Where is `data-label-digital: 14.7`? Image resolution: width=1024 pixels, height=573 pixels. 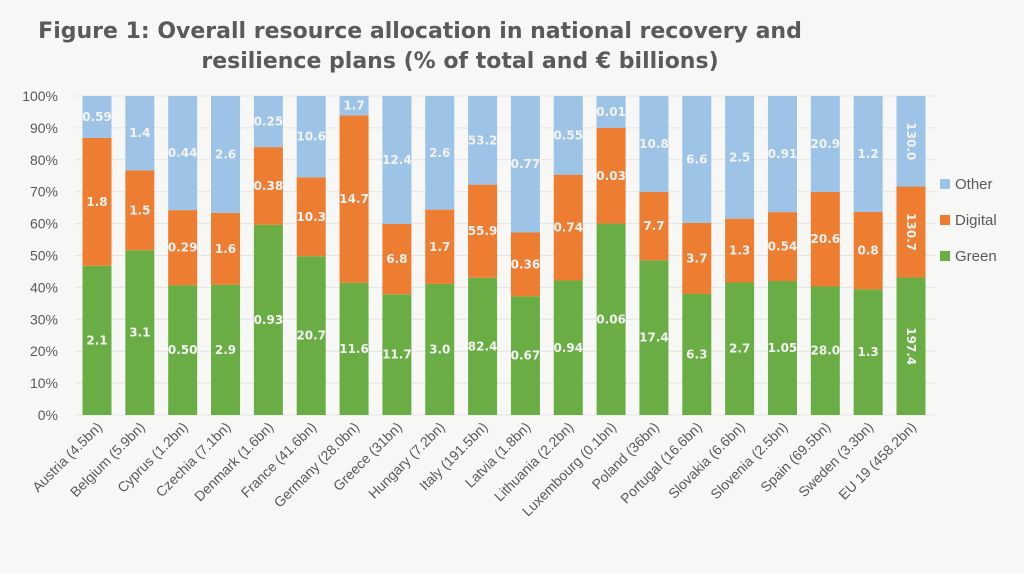
data-label-digital: 14.7 is located at coordinates (354, 199).